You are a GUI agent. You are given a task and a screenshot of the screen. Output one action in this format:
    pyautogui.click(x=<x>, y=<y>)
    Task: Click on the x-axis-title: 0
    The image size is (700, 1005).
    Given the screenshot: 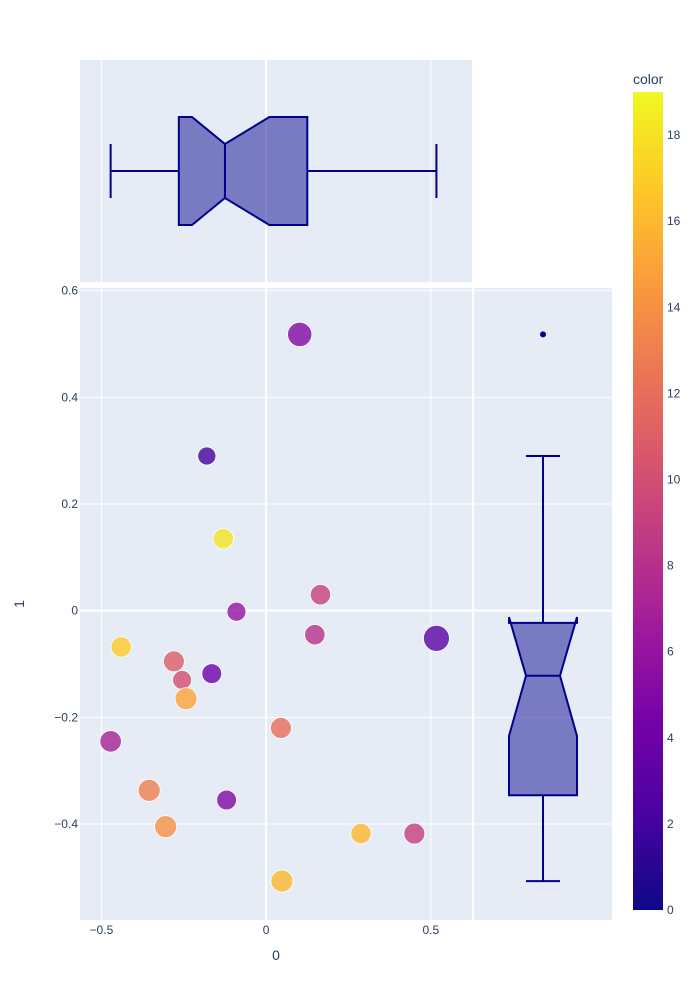 What is the action you would take?
    pyautogui.click(x=276, y=955)
    